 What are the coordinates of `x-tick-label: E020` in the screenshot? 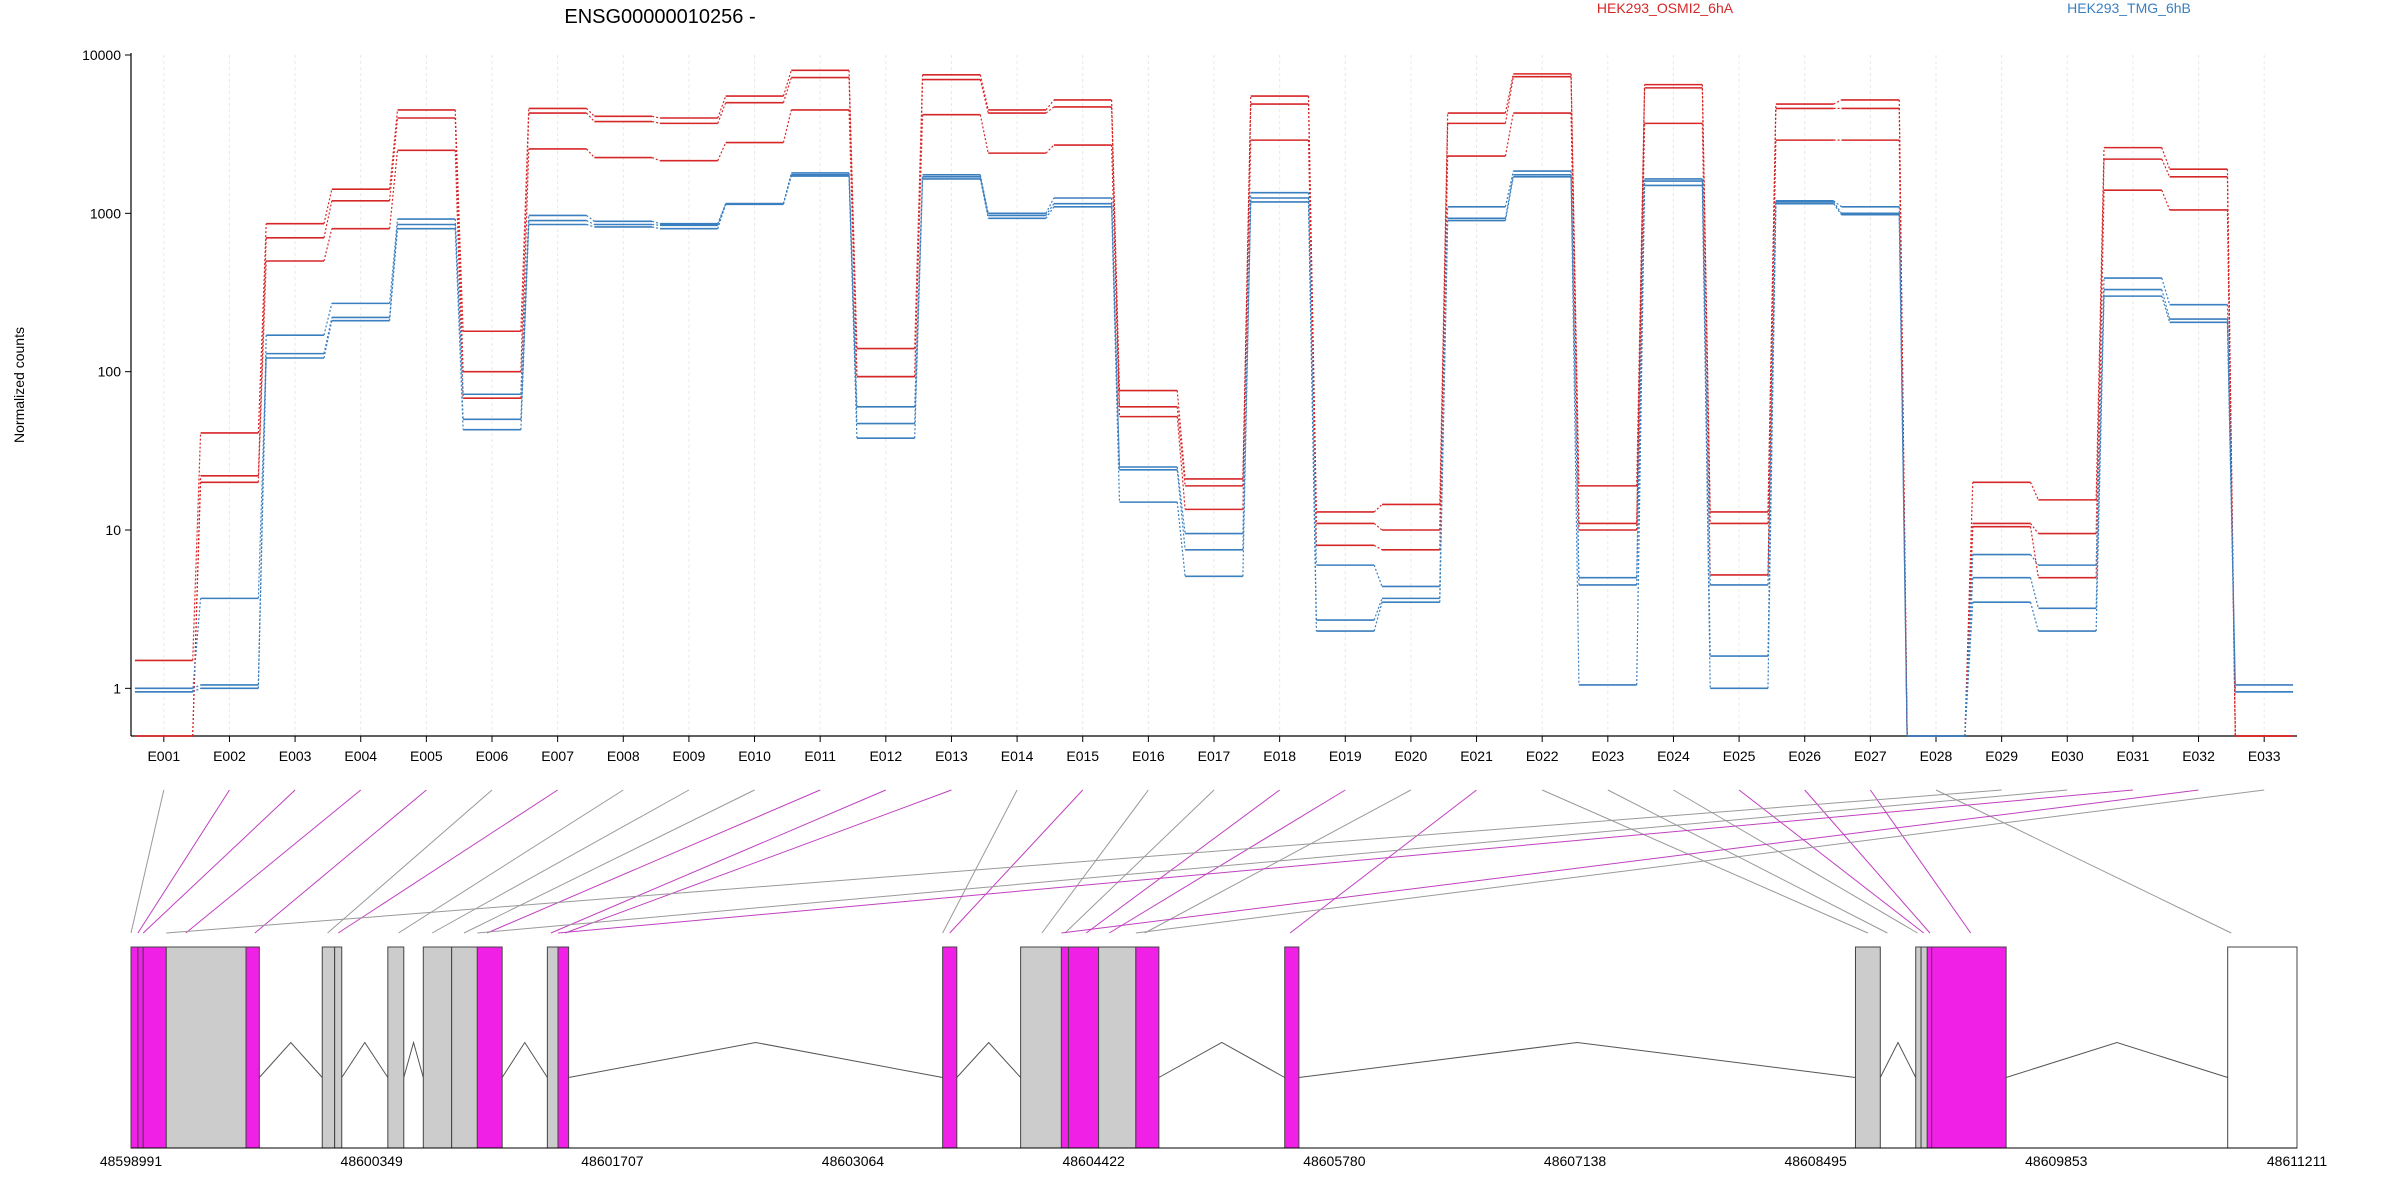 It's located at (1411, 756).